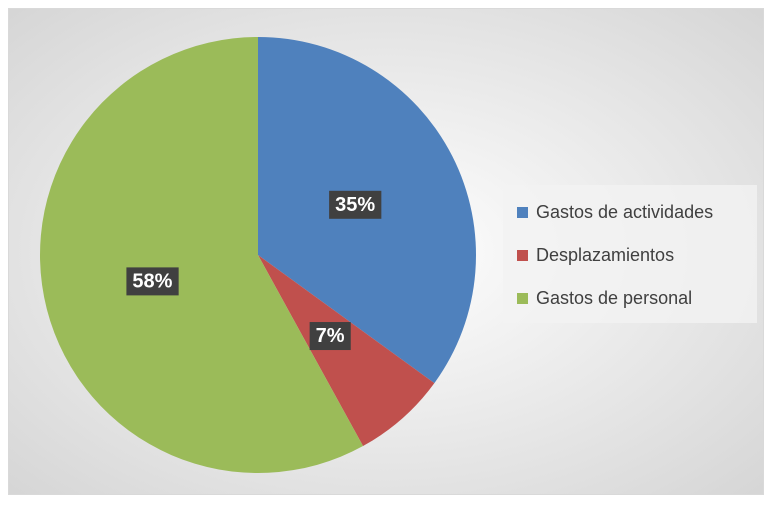 Image resolution: width=765 pixels, height=505 pixels. I want to click on legend-label: Gastos de actividades, so click(624, 212).